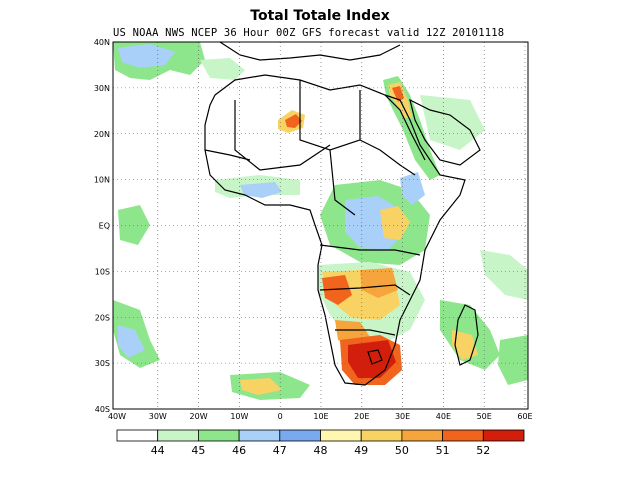 This screenshot has height=480, width=640. What do you see at coordinates (465, 345) in the screenshot?
I see `shade-madagascar-warm` at bounding box center [465, 345].